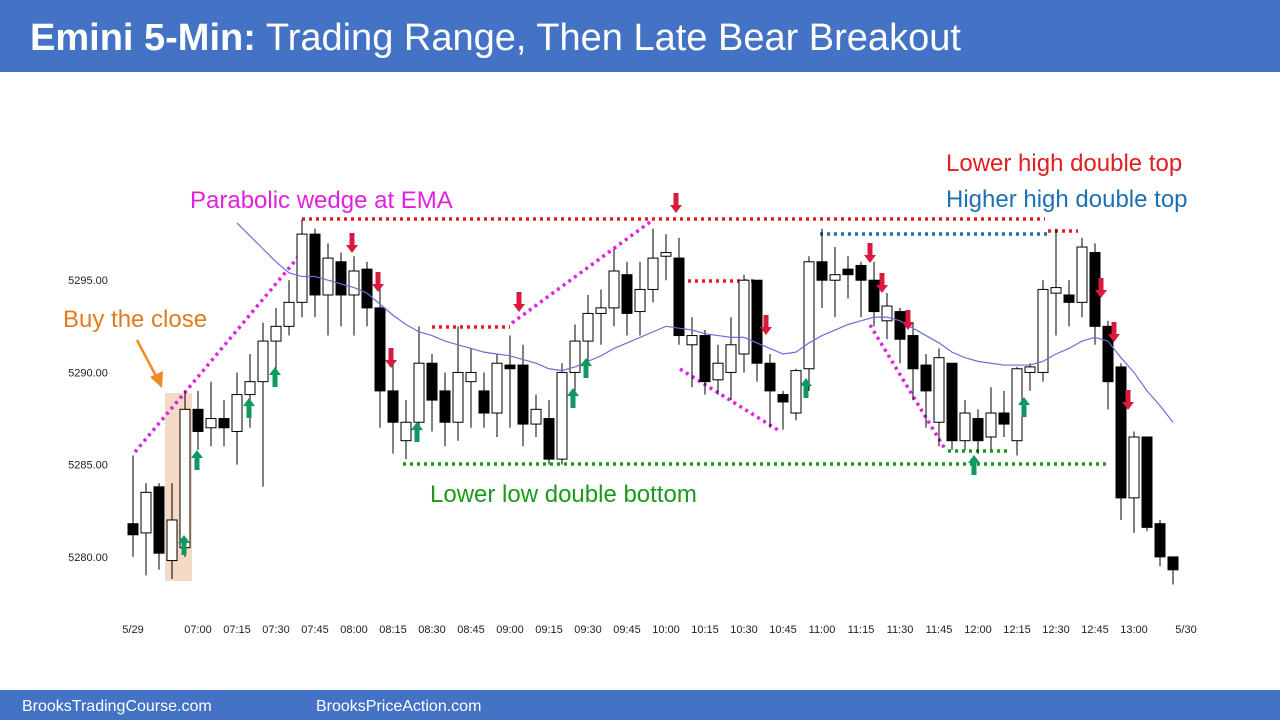 Image resolution: width=1280 pixels, height=720 pixels. What do you see at coordinates (143, 38) in the screenshot?
I see `title-lead: Emini 5-Min:` at bounding box center [143, 38].